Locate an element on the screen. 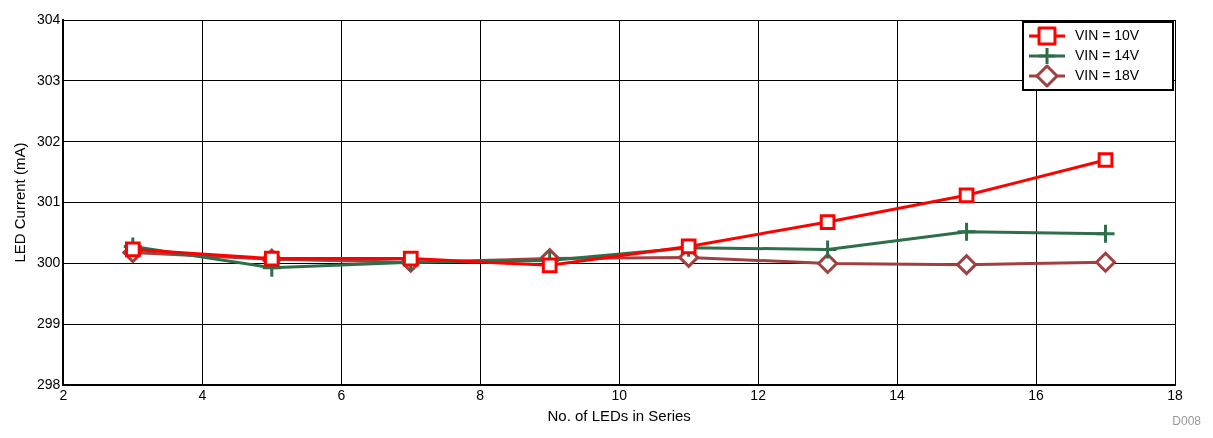  x-tick-label: 14 is located at coordinates (897, 395).